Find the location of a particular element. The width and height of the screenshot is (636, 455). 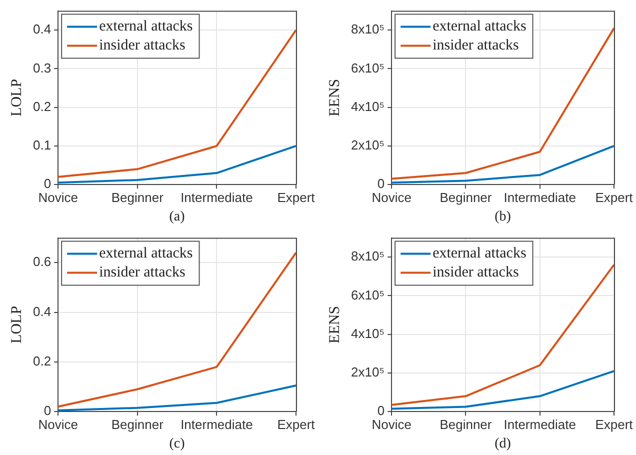

y-tick-label: 0.3 is located at coordinates (42, 68).